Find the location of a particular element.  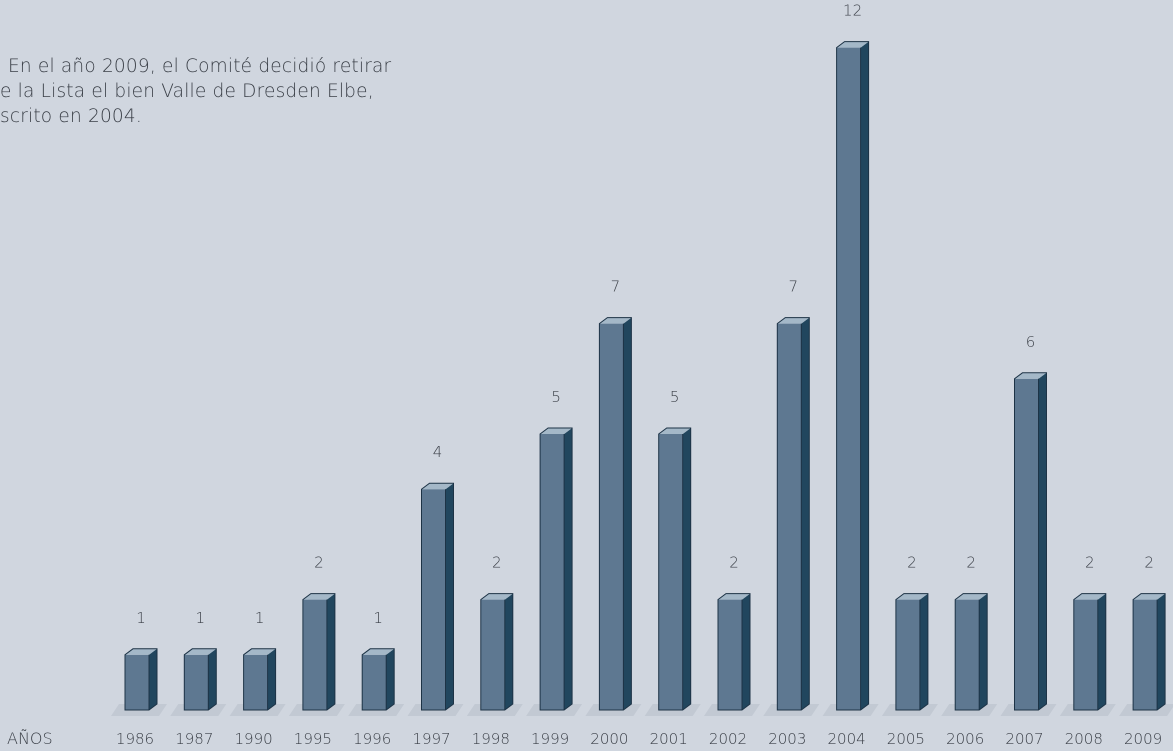

value-label-1986: 1 is located at coordinates (141, 618).